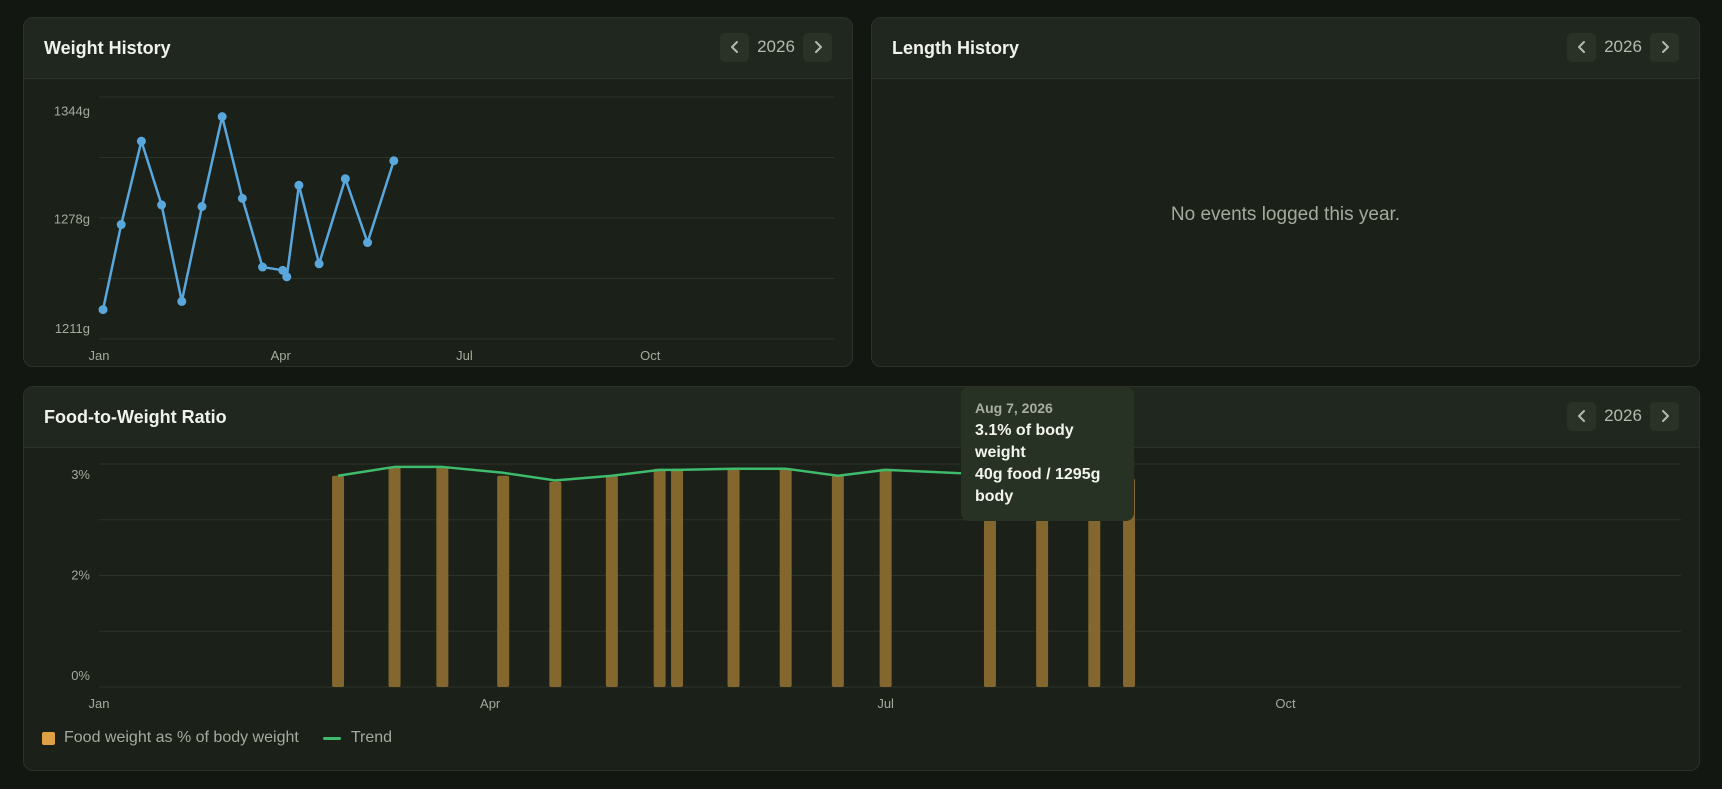 The image size is (1722, 789). I want to click on length-empty-message: No events logged this year., so click(1285, 214).